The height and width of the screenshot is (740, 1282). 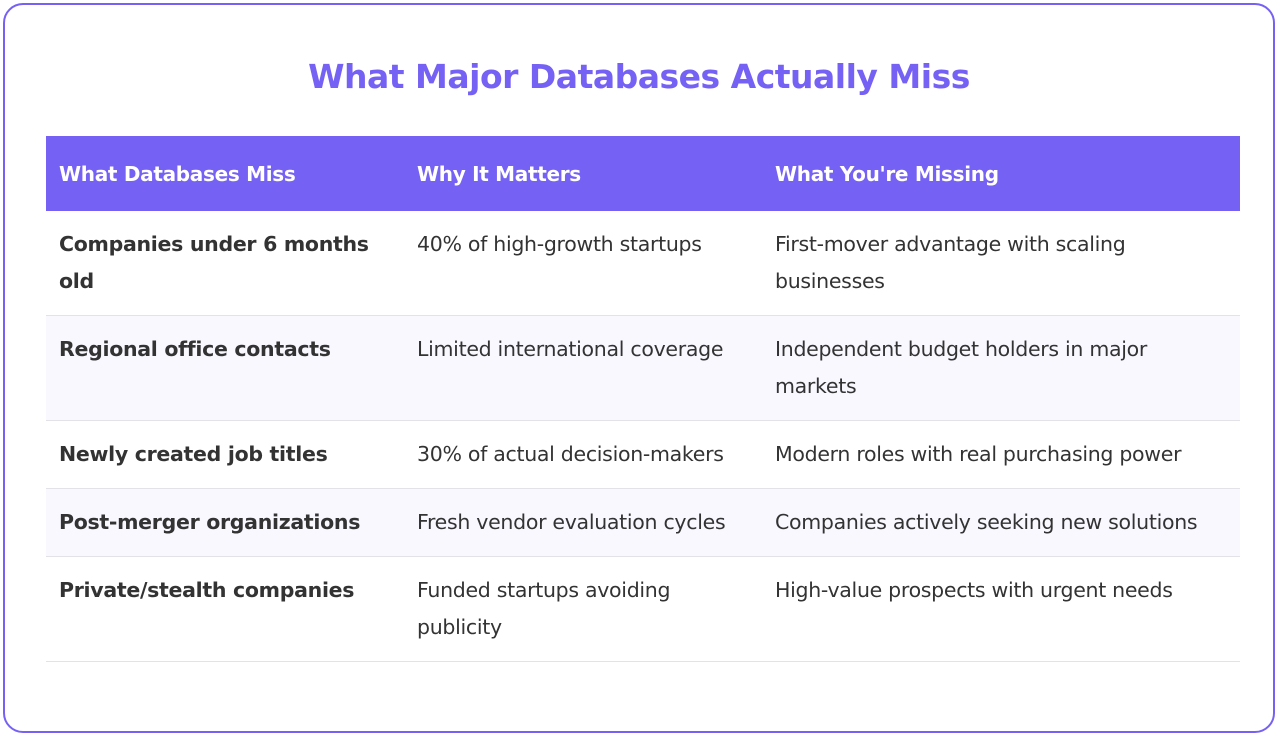 I want to click on cell-reason: Funded startups avoiding publicity, so click(x=583, y=609).